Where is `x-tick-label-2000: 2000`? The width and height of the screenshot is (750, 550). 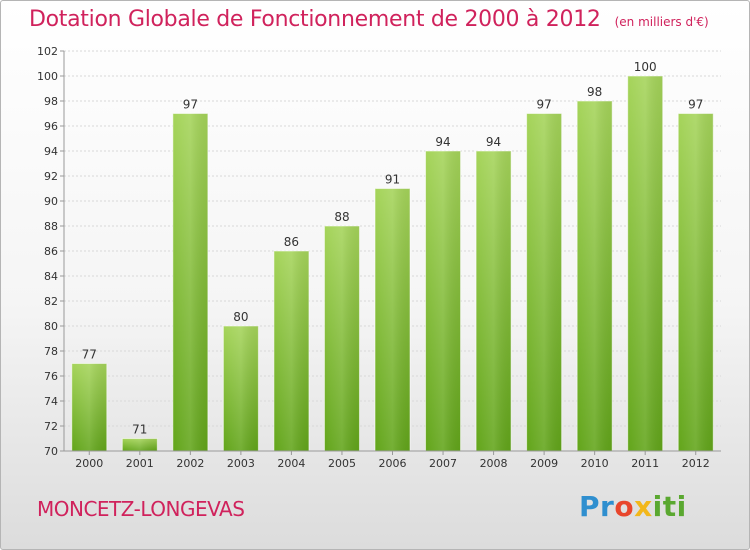 x-tick-label-2000: 2000 is located at coordinates (89, 463).